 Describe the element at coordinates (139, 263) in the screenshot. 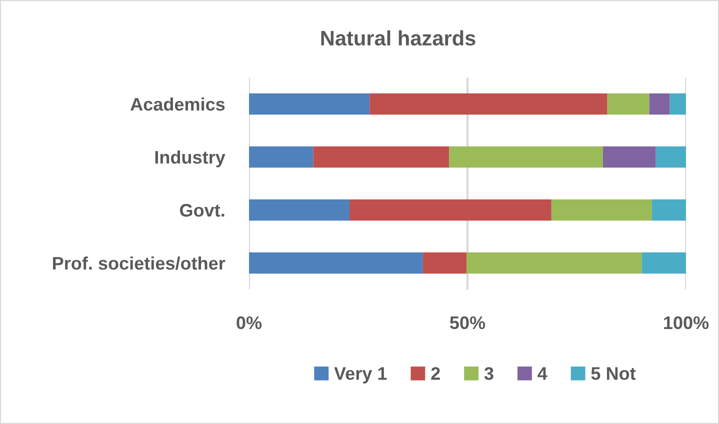

I see `y-tick-label: Prof. societies/other` at that location.